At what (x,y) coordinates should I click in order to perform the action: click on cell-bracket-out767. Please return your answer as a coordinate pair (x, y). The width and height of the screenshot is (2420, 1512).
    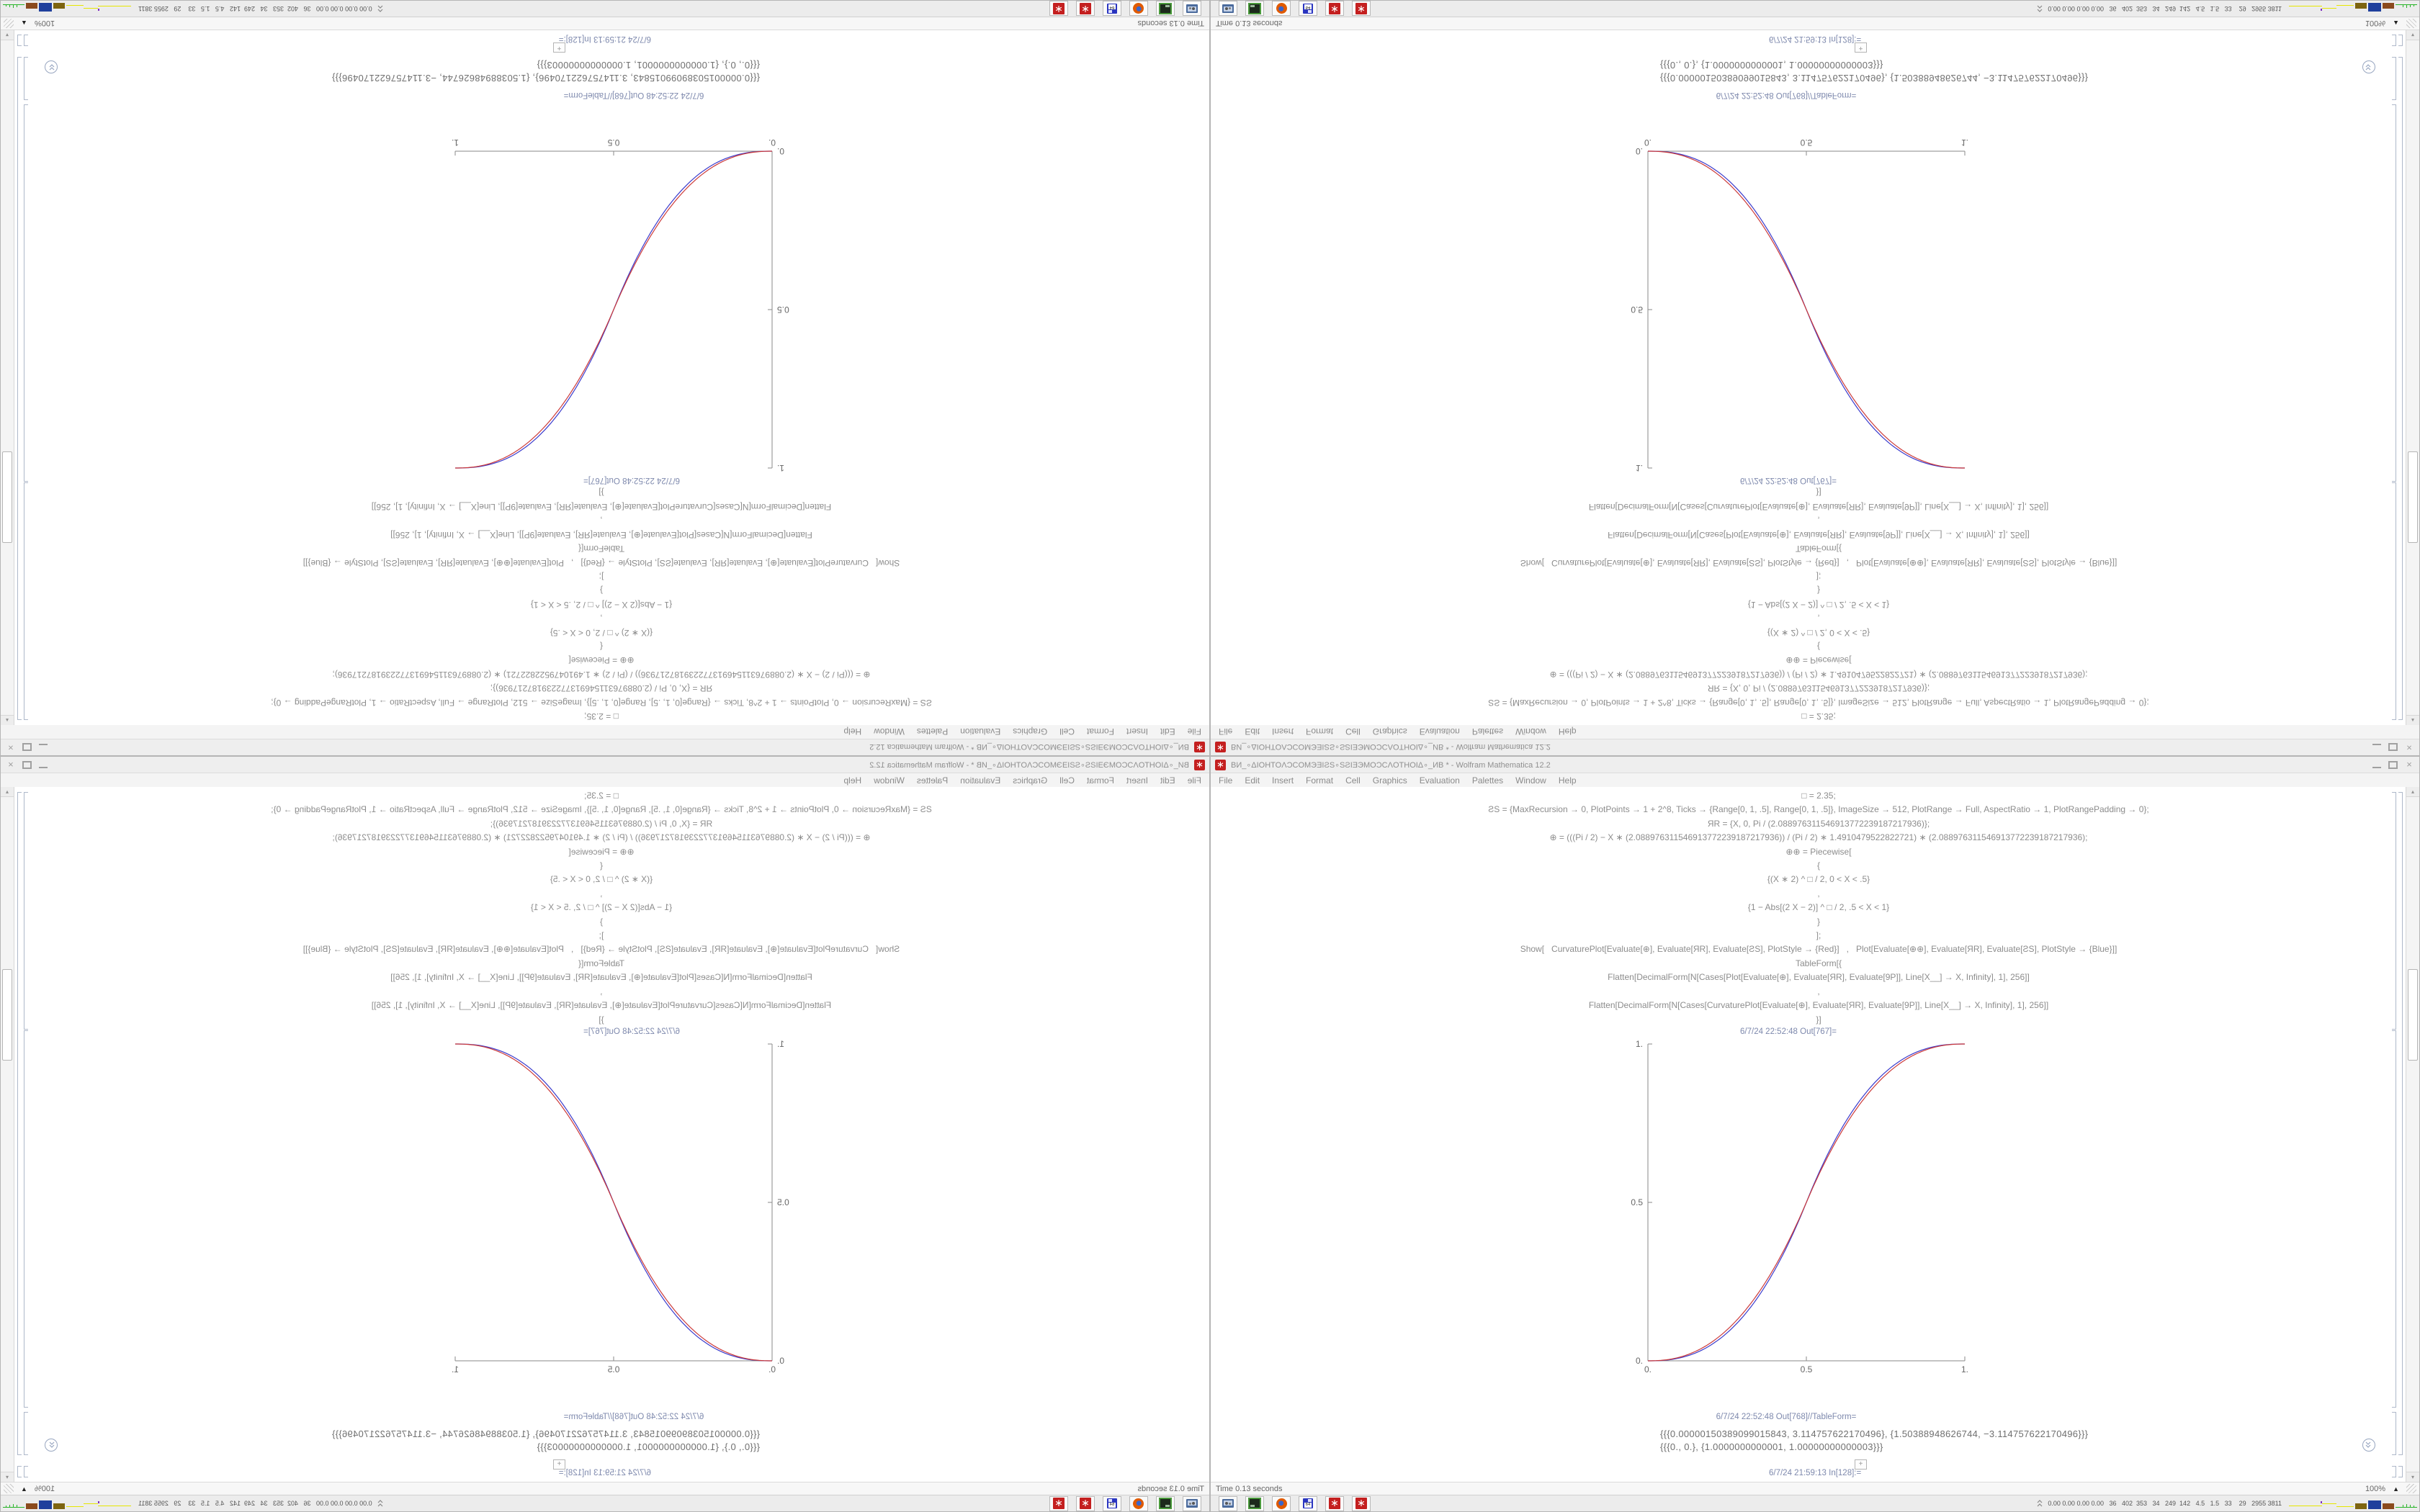
    Looking at the image, I should click on (2394, 1219).